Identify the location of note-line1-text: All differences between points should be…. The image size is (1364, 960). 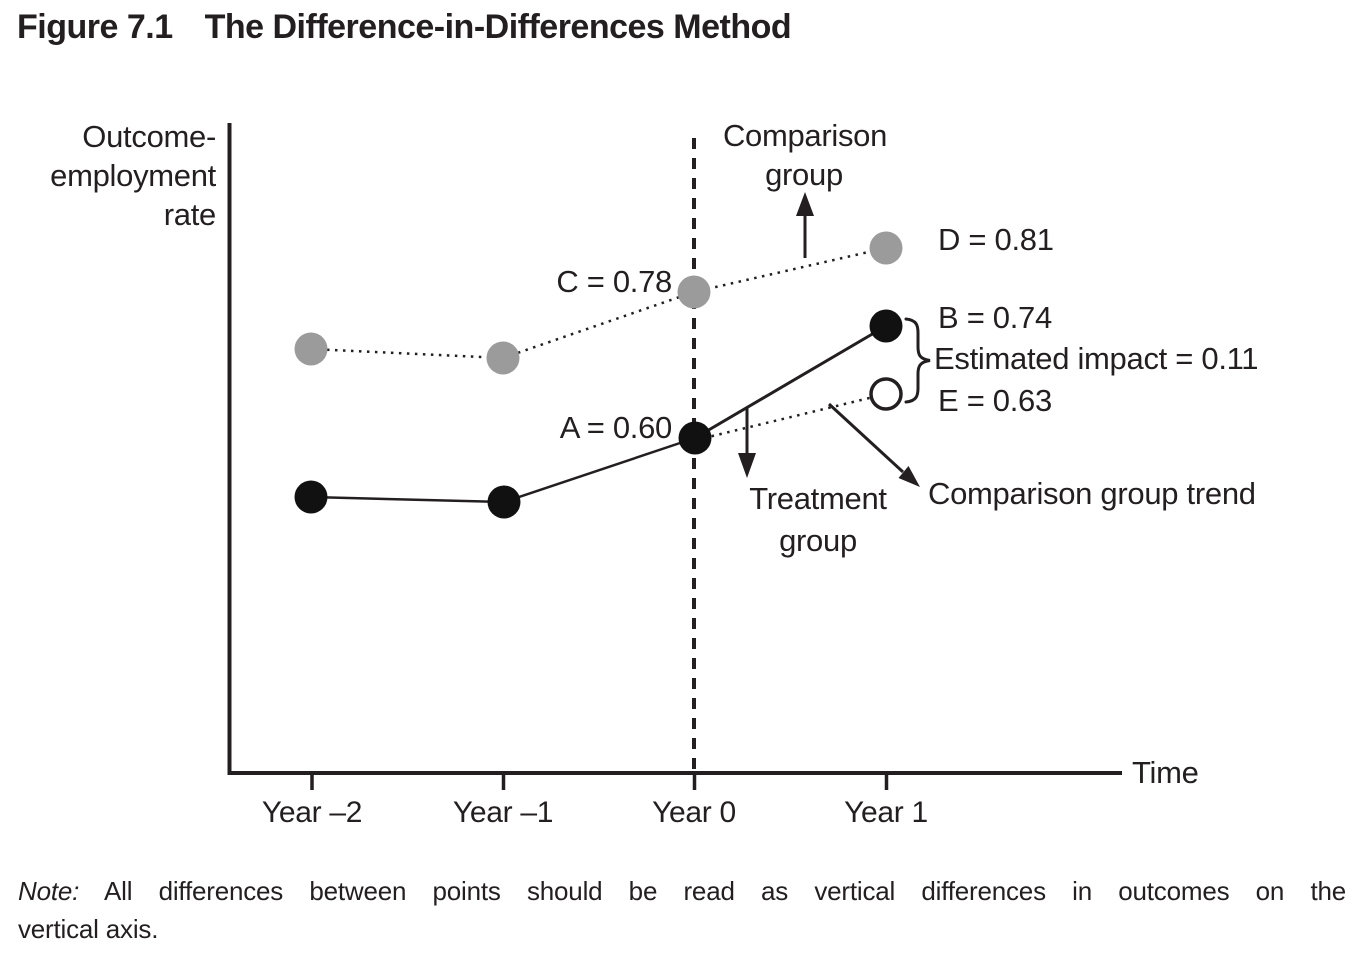
(725, 891).